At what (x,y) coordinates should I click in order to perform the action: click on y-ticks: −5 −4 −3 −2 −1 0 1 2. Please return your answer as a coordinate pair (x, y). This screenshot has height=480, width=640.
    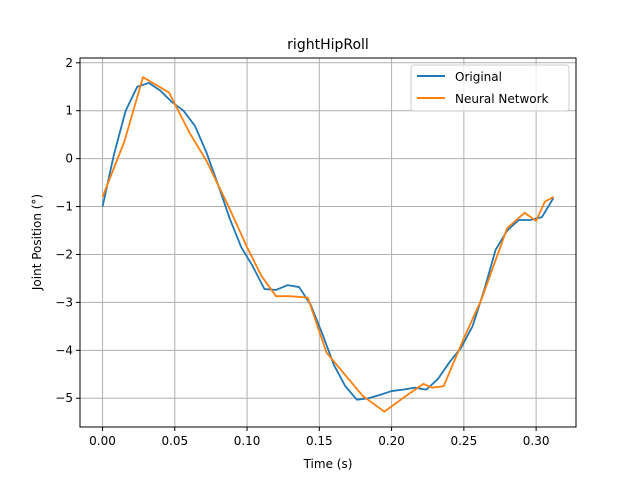
    Looking at the image, I should click on (67, 230).